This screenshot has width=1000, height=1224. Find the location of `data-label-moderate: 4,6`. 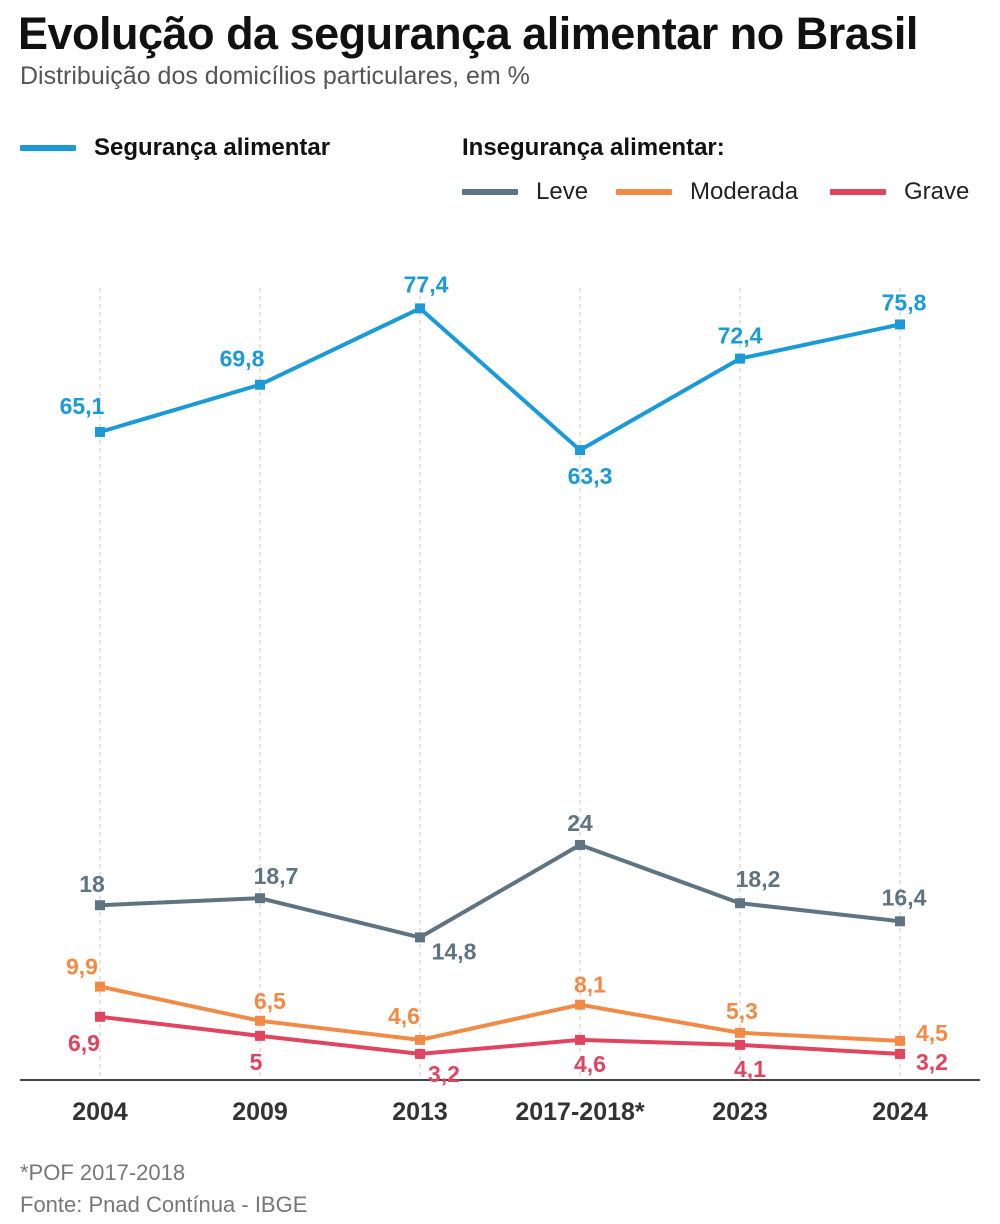

data-label-moderate: 4,6 is located at coordinates (404, 1016).